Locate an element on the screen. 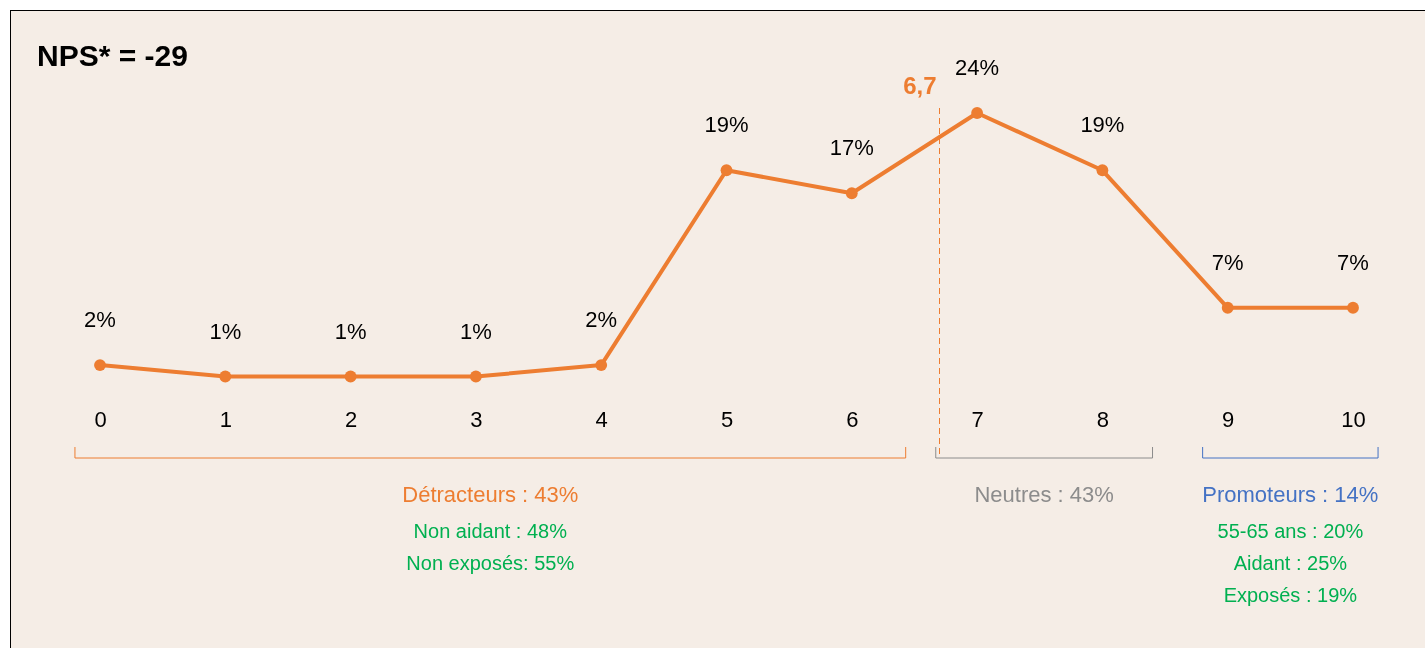 This screenshot has height=648, width=1425. data-label: 24% is located at coordinates (977, 67).